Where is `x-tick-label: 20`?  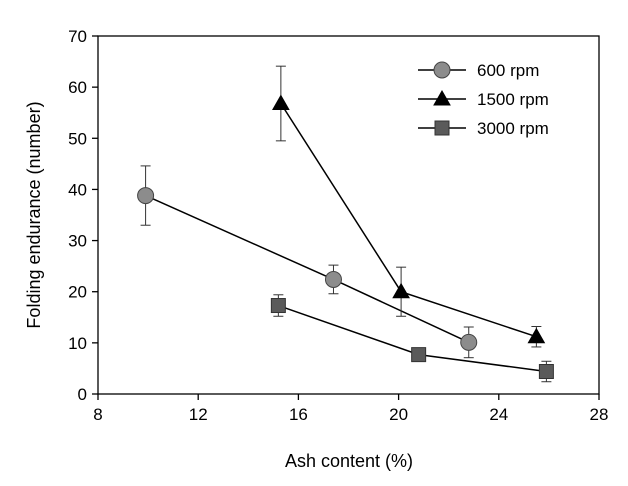 x-tick-label: 20 is located at coordinates (398, 414).